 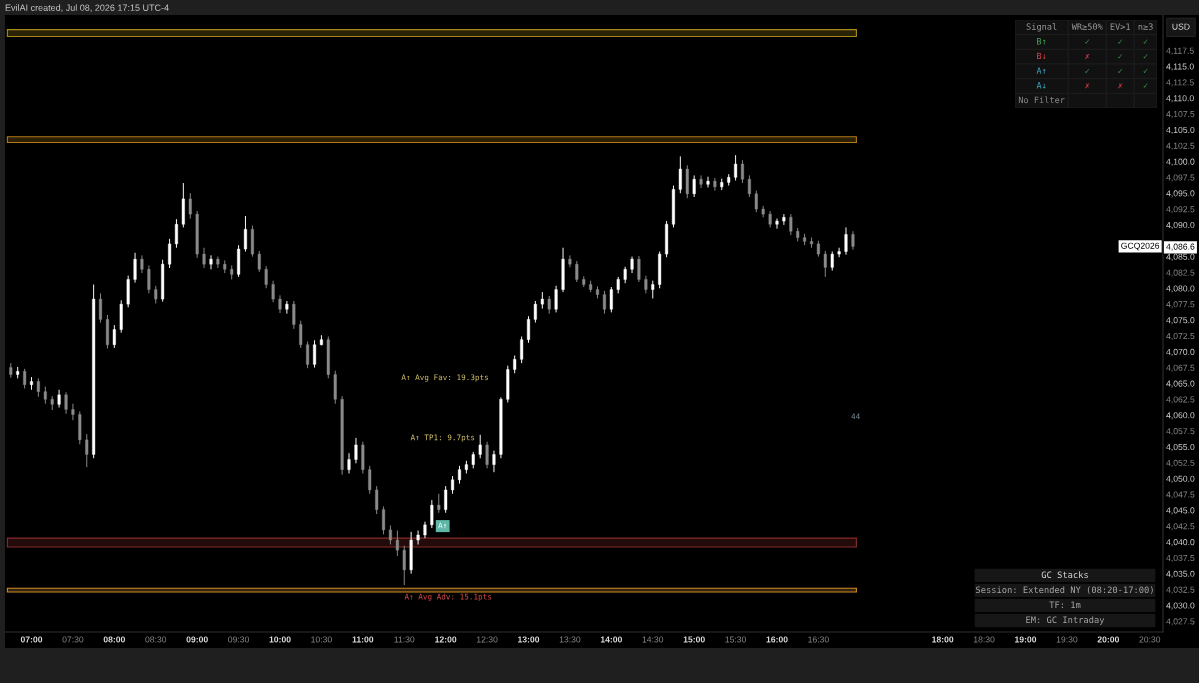 What do you see at coordinates (87, 8) in the screenshot?
I see `chart-title: EvilAI created, Jul 08, 2026 17:15 UTC-4` at bounding box center [87, 8].